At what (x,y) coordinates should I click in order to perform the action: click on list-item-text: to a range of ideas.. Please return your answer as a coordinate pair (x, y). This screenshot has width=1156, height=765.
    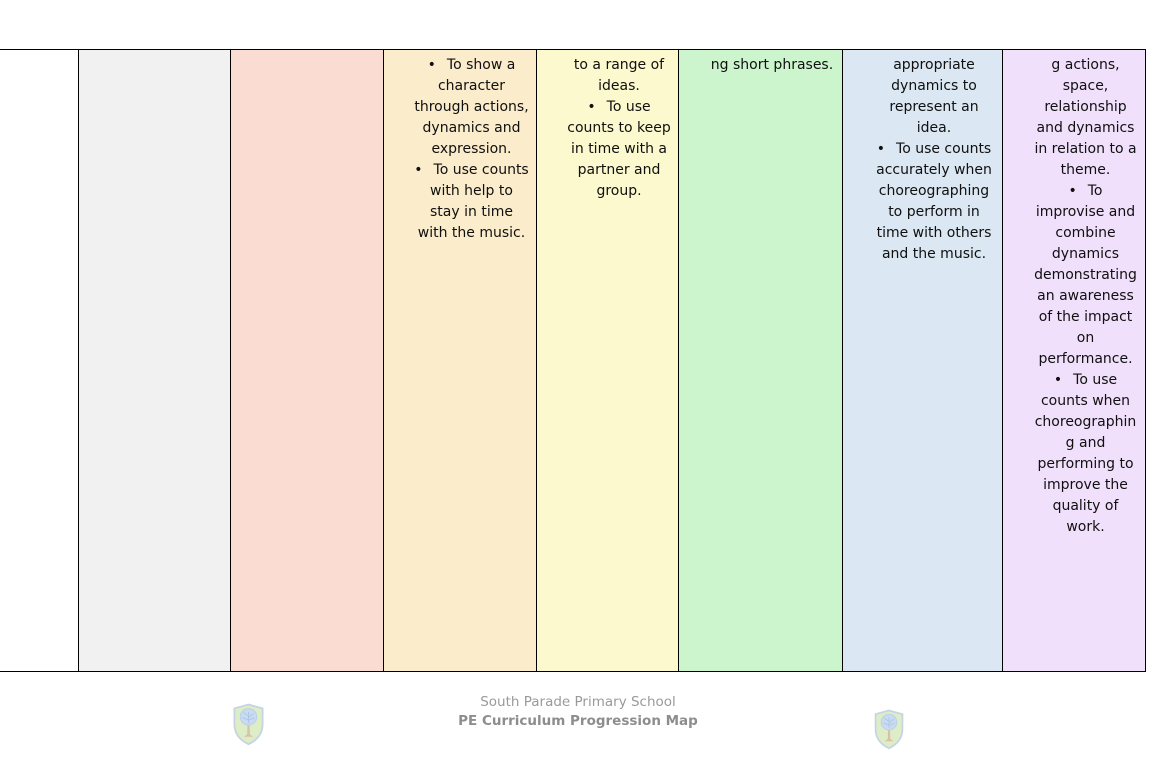
    Looking at the image, I should click on (619, 75).